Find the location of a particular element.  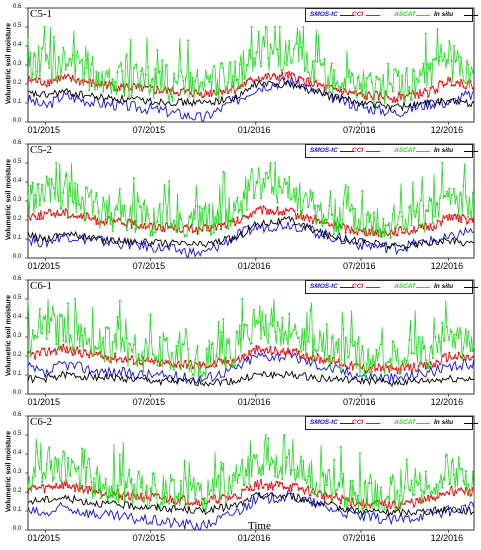

legend-label: SMOS-IC is located at coordinates (324, 14).